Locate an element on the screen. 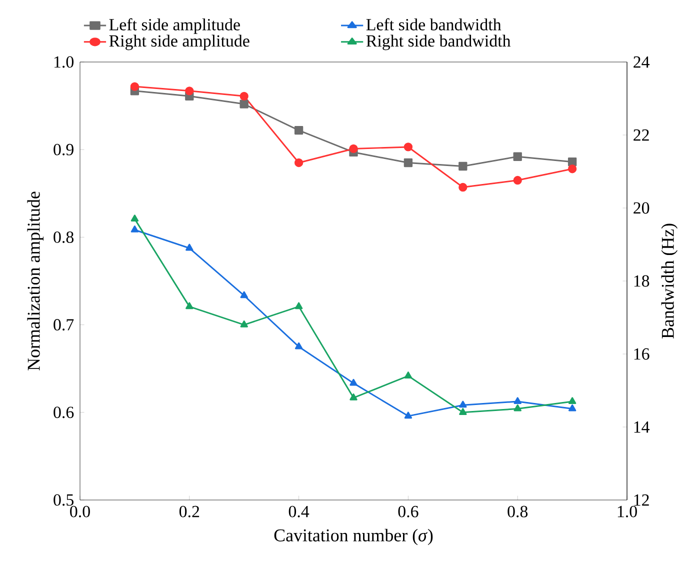 The height and width of the screenshot is (569, 682). y2-tick-label: 16 is located at coordinates (642, 354).